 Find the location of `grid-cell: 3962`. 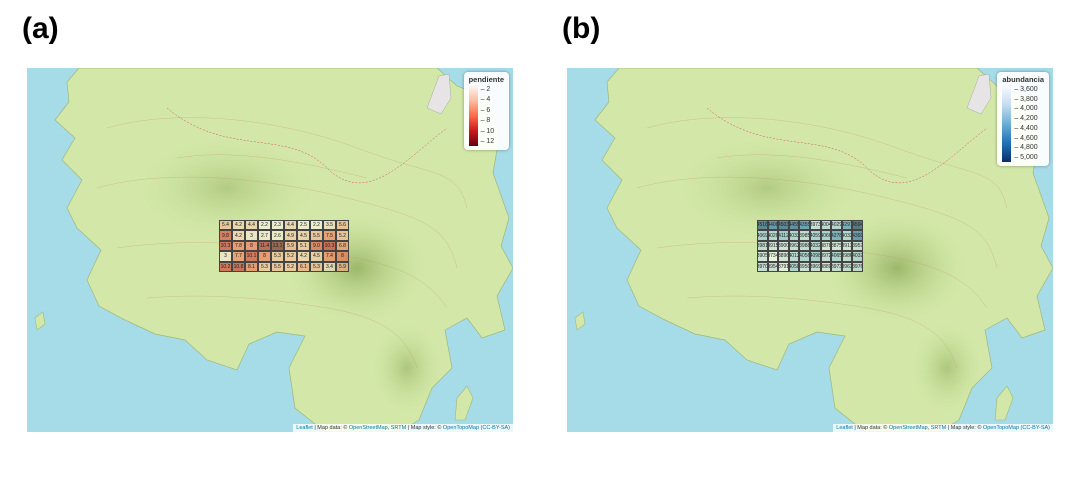

grid-cell: 3962 is located at coordinates (794, 246).